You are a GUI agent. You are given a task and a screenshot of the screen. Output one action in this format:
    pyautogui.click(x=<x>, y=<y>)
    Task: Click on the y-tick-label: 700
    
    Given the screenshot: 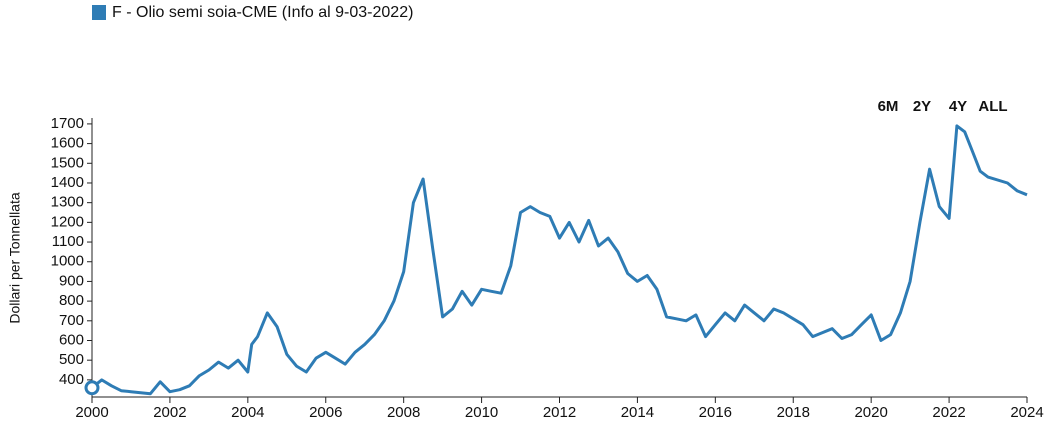 What is the action you would take?
    pyautogui.click(x=71, y=320)
    